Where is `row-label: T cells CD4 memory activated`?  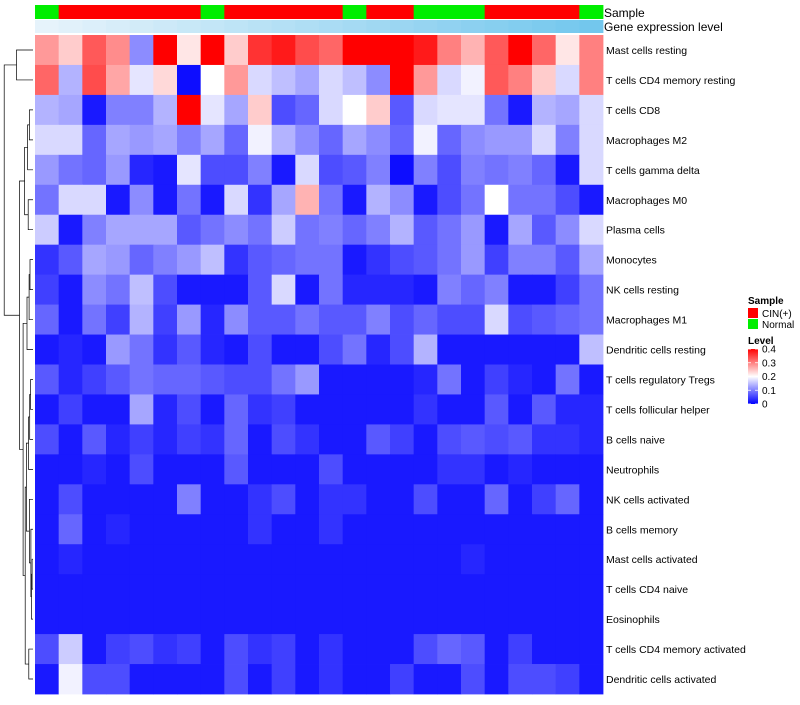 row-label: T cells CD4 memory activated is located at coordinates (676, 650).